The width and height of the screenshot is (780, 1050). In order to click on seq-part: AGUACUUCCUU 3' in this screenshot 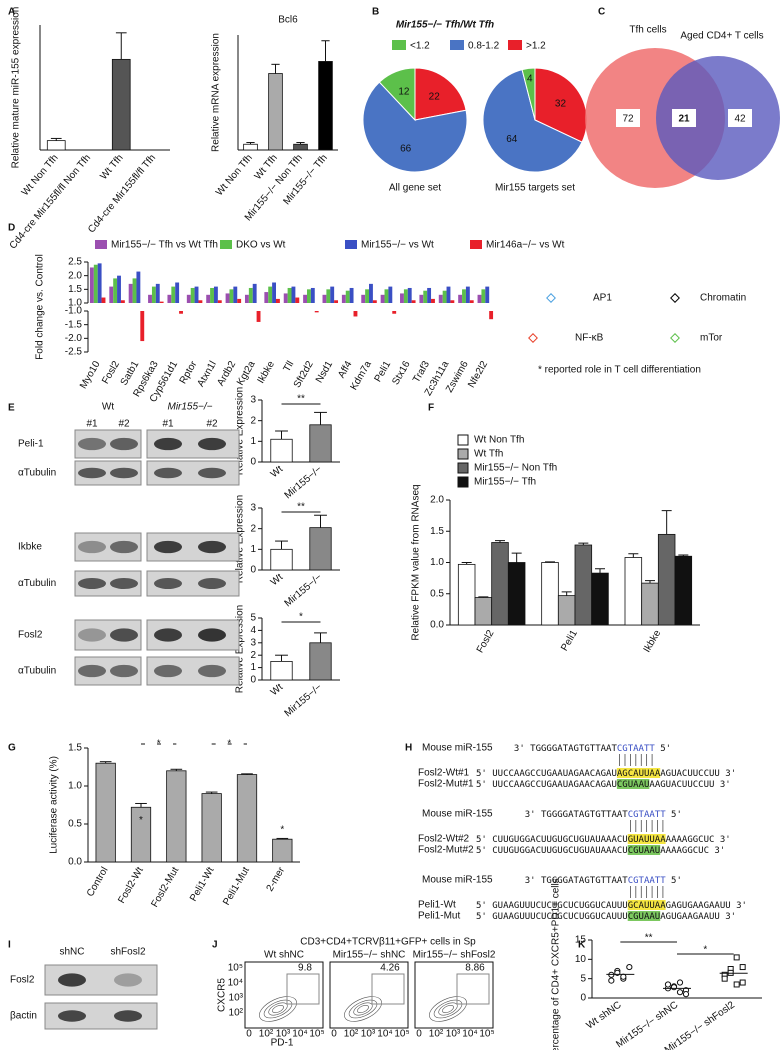, I will do `click(698, 774)`.